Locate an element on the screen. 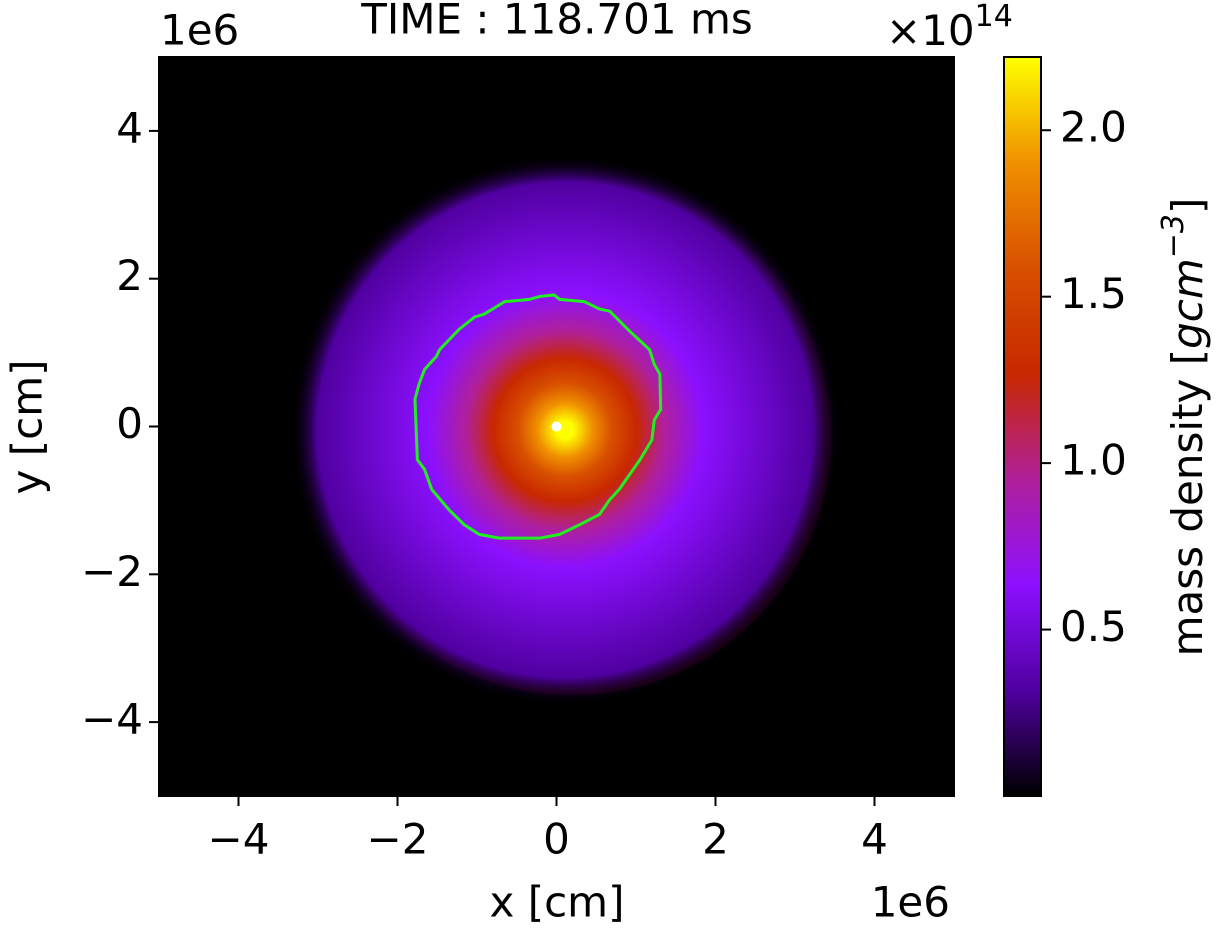 The height and width of the screenshot is (931, 1216). x-tick-label: −2 is located at coordinates (398, 839).